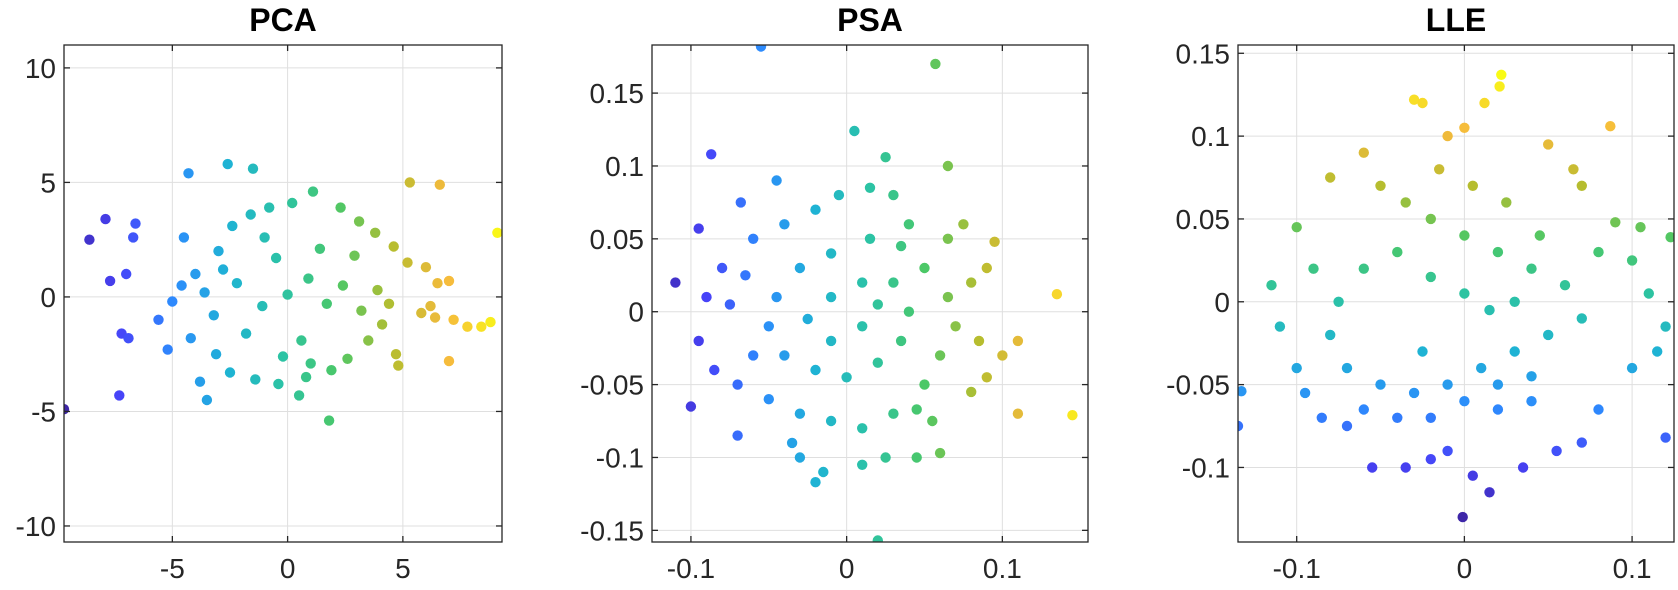 The image size is (1678, 590). What do you see at coordinates (1632, 568) in the screenshot?
I see `x-tick-label: 0.1` at bounding box center [1632, 568].